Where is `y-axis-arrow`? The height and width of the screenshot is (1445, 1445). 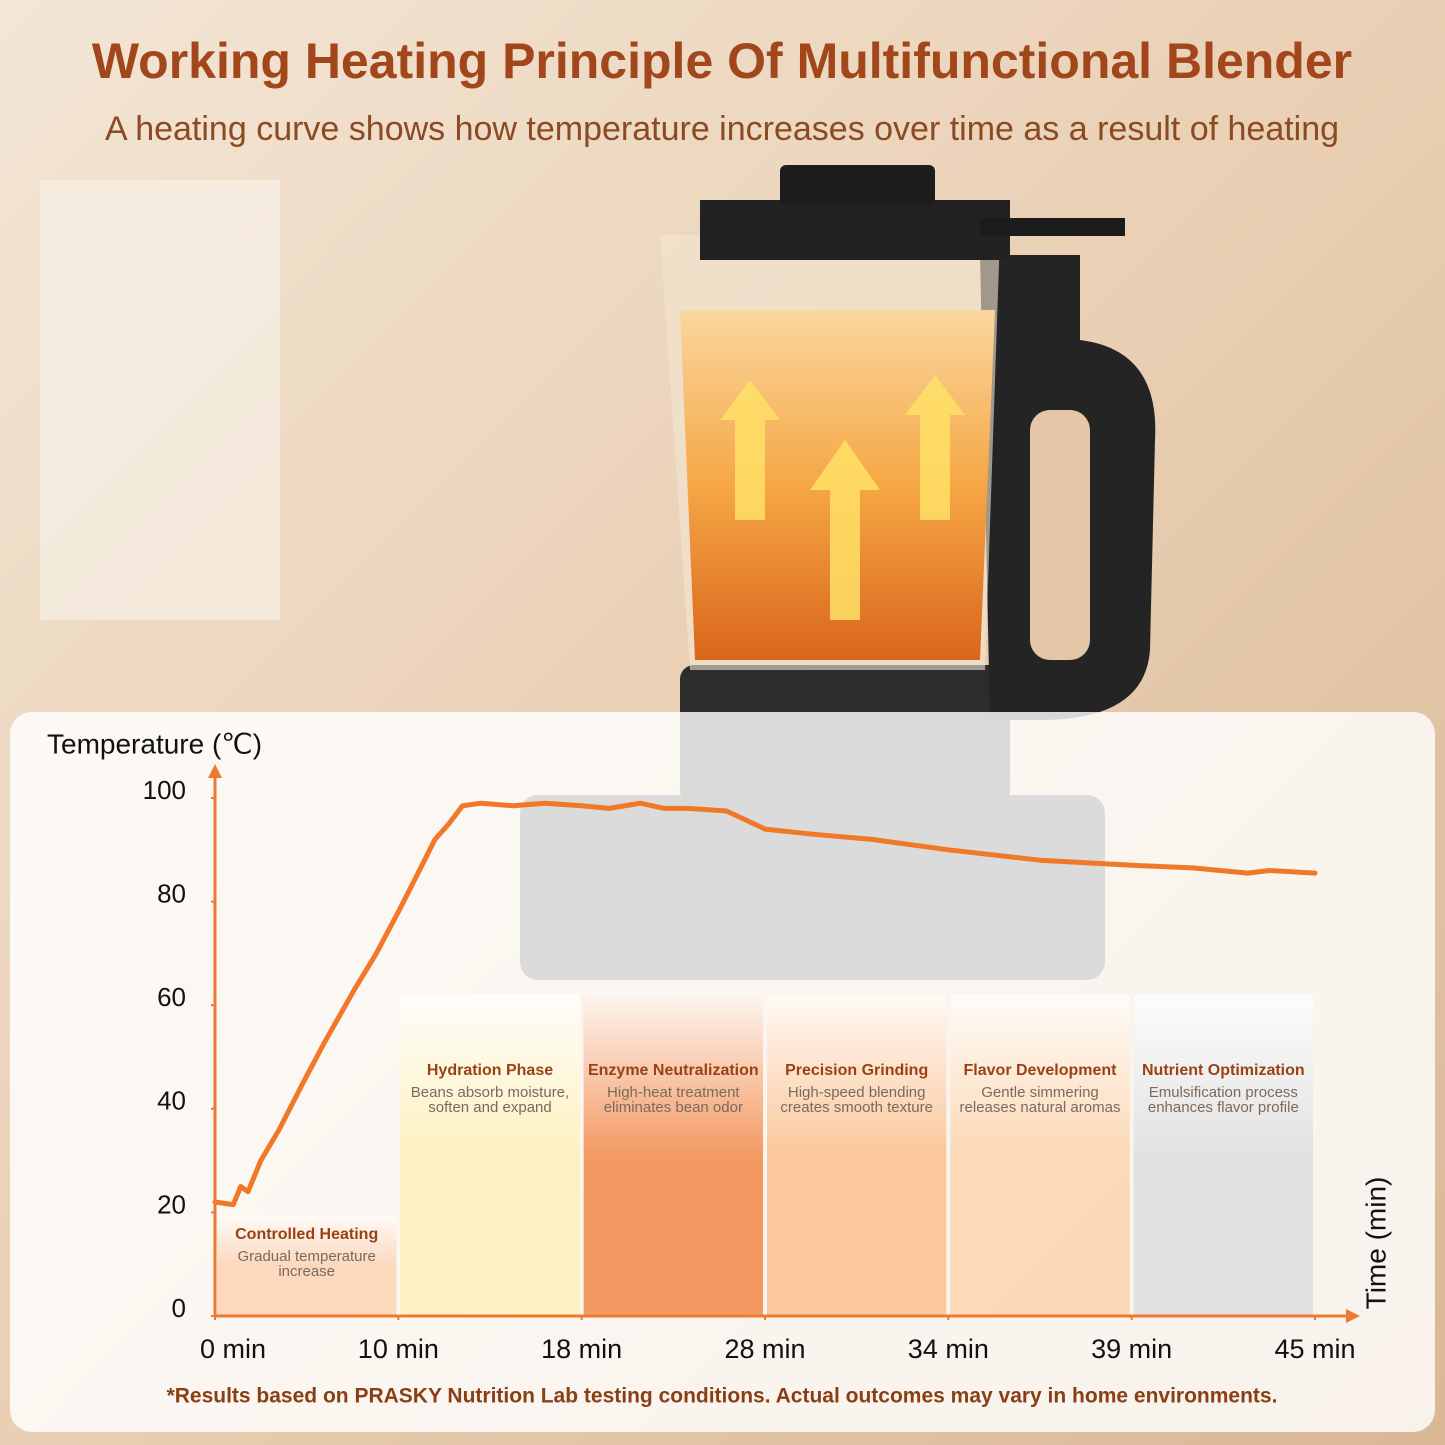 y-axis-arrow is located at coordinates (215, 771).